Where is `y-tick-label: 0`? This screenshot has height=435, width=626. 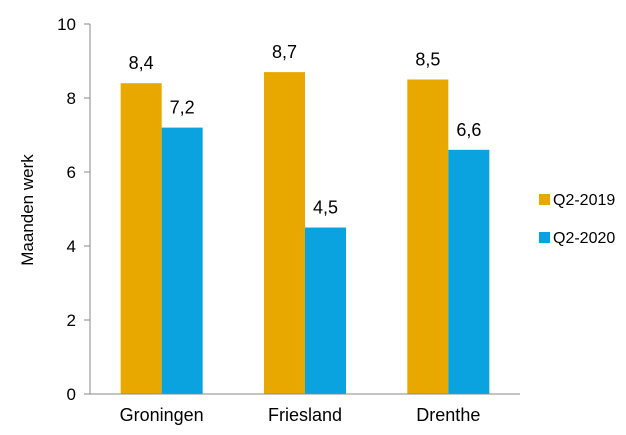 y-tick-label: 0 is located at coordinates (71, 394).